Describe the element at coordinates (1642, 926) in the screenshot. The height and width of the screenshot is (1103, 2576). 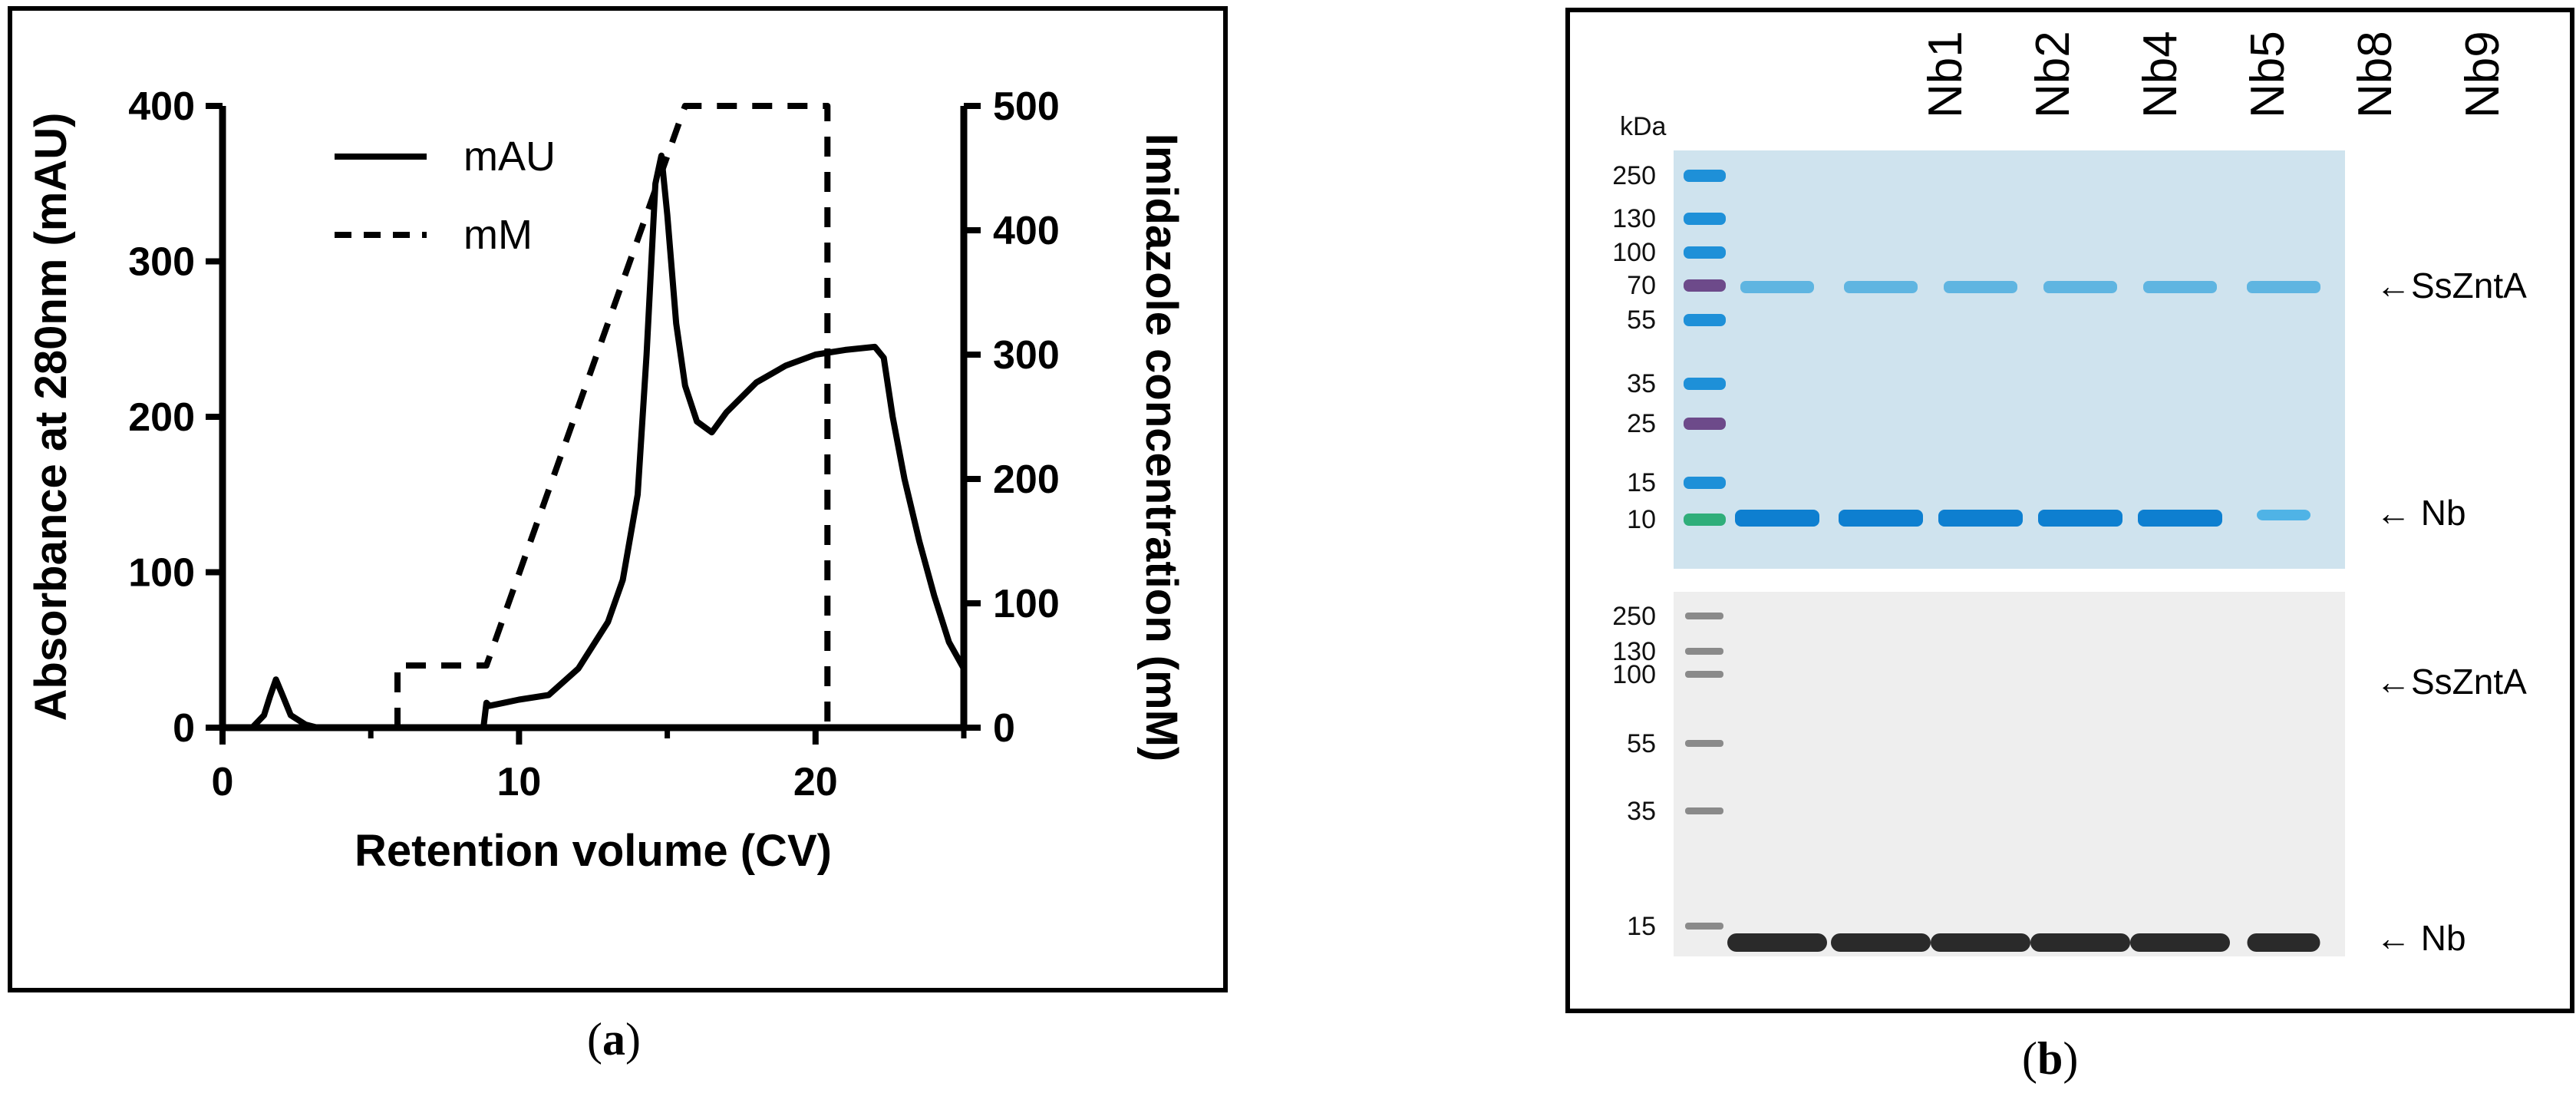
I see `bottom-gel-marker-label: 15` at that location.